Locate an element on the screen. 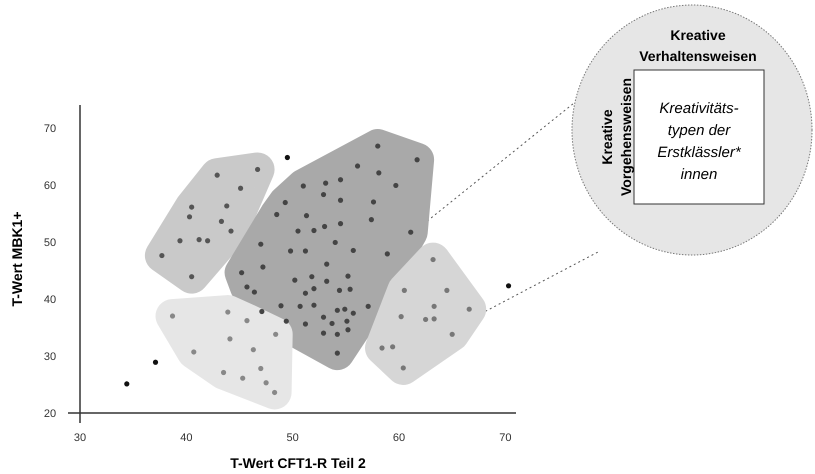 The image size is (815, 474). text: Kreative Verhaltensweisen is located at coordinates (698, 45).